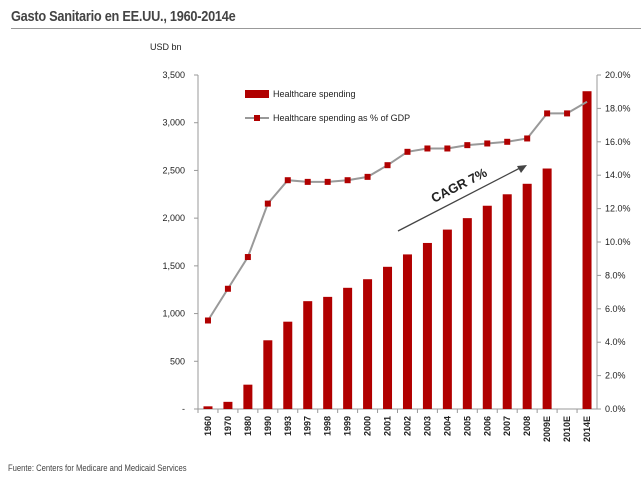  Describe the element at coordinates (467, 145) in the screenshot. I see `line-marker-2005` at that location.